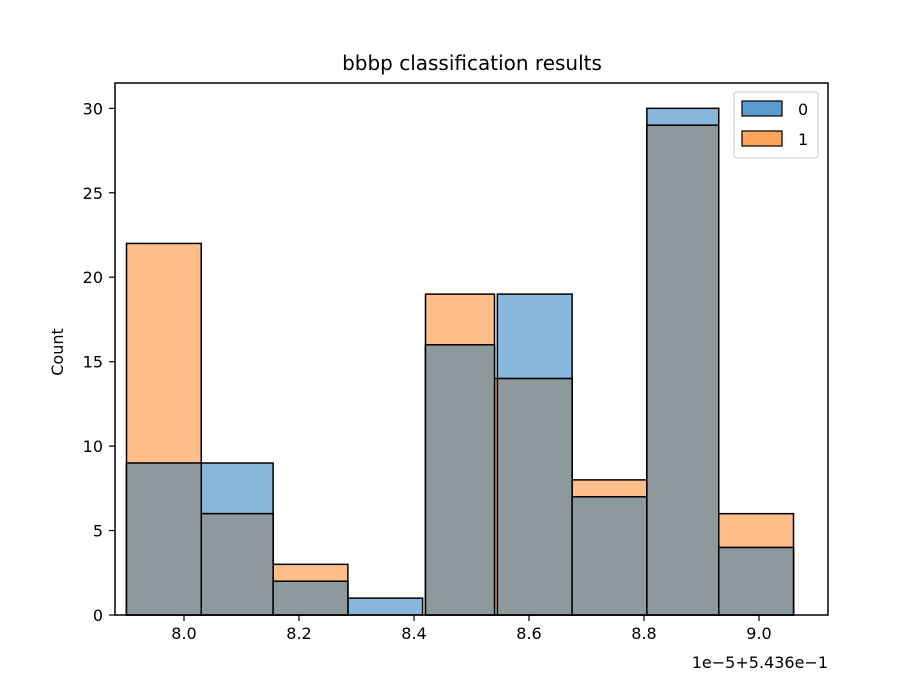 This screenshot has width=921, height=691. Describe the element at coordinates (413, 633) in the screenshot. I see `x-tick-label-2: 8.4` at that location.